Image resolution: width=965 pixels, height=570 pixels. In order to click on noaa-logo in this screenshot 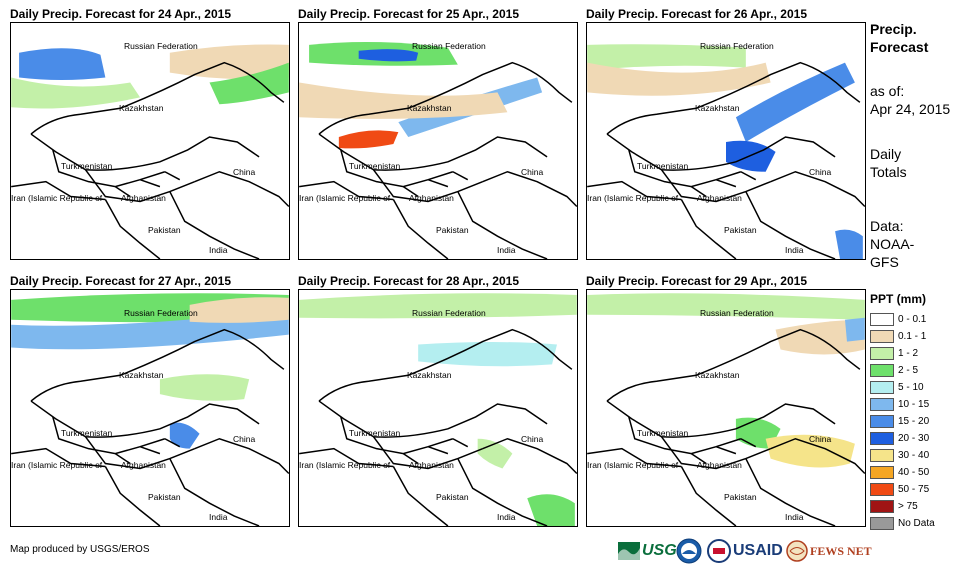, I will do `click(689, 551)`.